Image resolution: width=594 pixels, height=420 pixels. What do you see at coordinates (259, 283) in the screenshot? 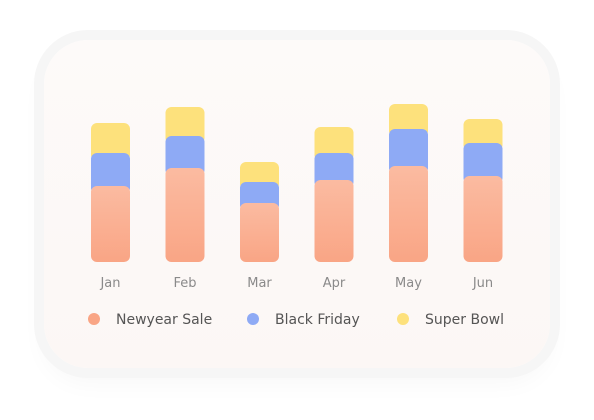
I see `x-tick-mar: Mar` at bounding box center [259, 283].